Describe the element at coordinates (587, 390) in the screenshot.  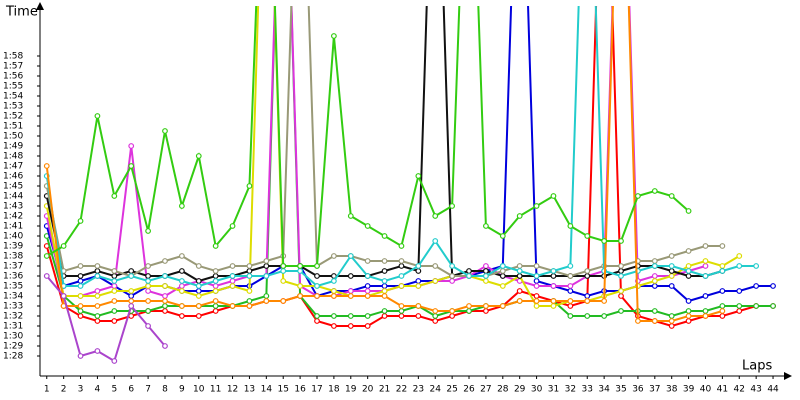
I see `x-tick-label: 33` at that location.